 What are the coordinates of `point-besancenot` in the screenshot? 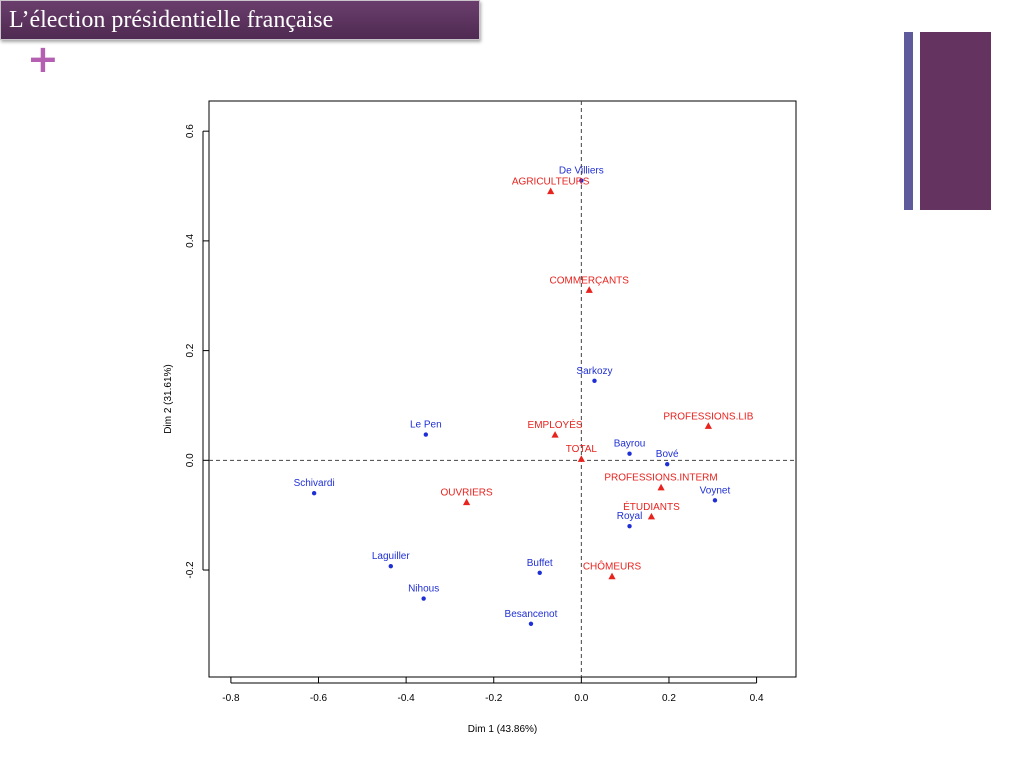 It's located at (531, 623).